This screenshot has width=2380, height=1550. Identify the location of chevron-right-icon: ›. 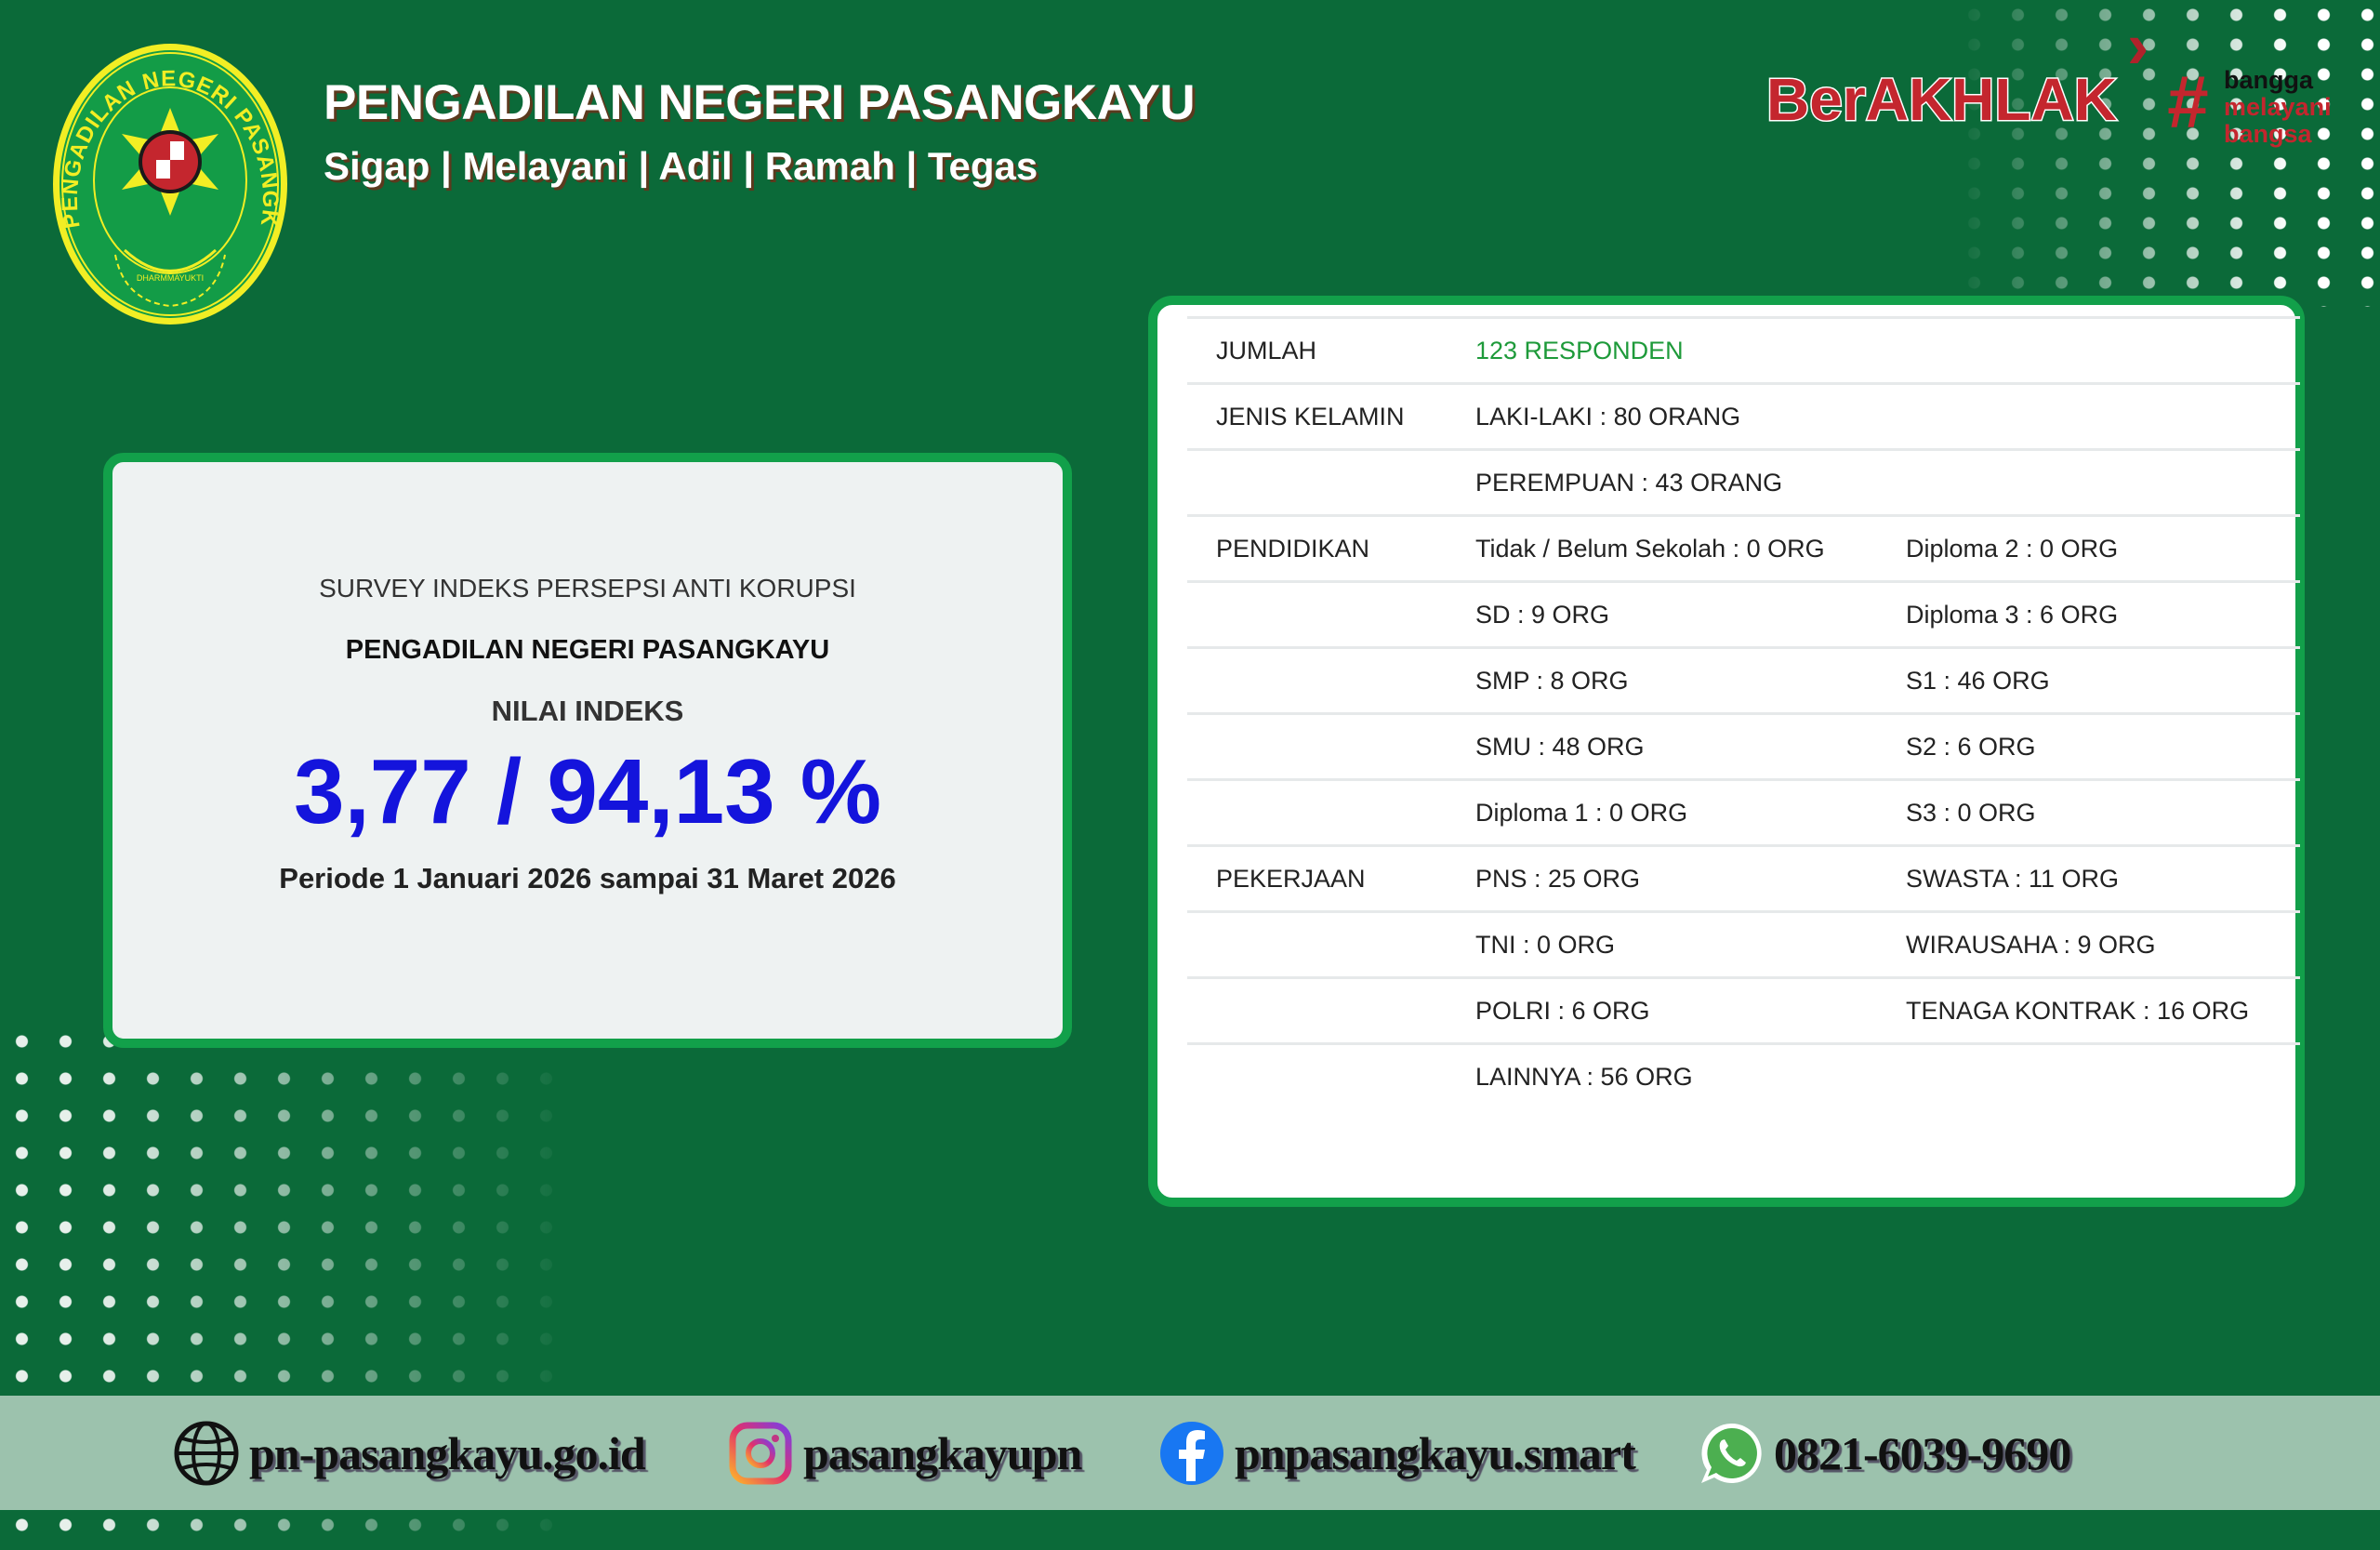
(2138, 45).